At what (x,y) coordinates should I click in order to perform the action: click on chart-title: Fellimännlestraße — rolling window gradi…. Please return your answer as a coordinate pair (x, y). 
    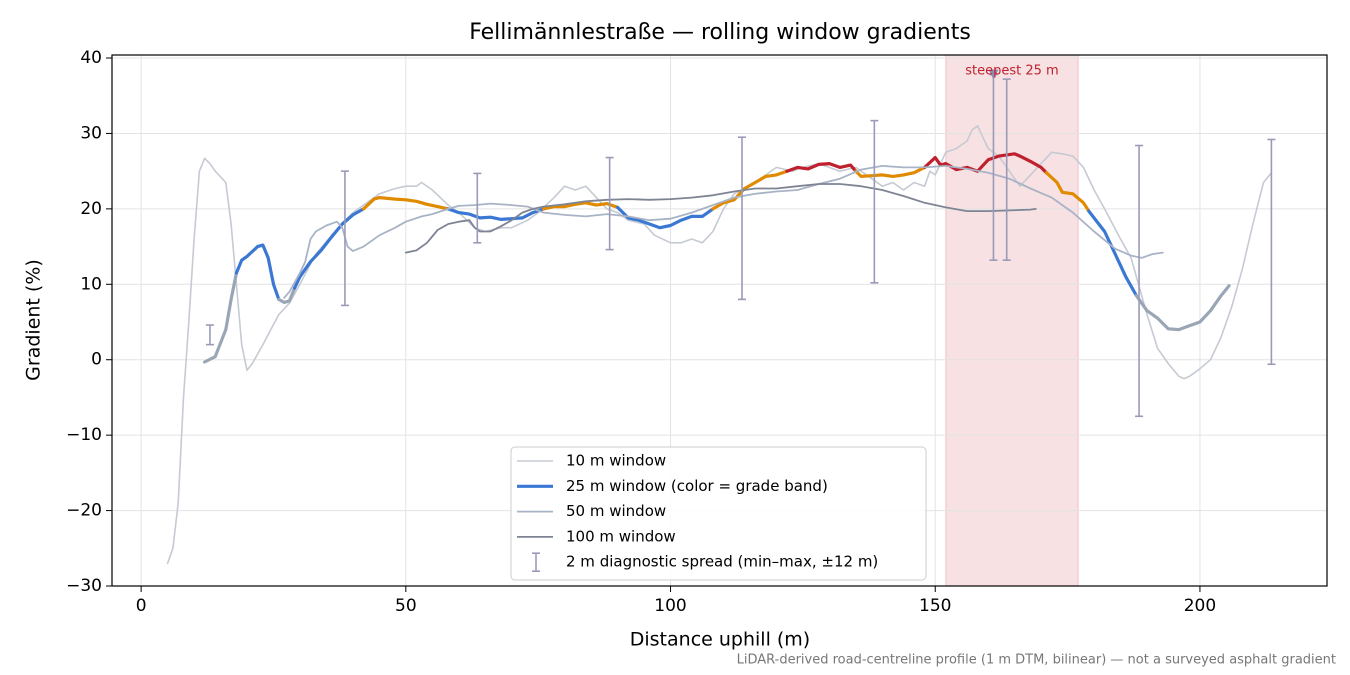
    Looking at the image, I should click on (720, 32).